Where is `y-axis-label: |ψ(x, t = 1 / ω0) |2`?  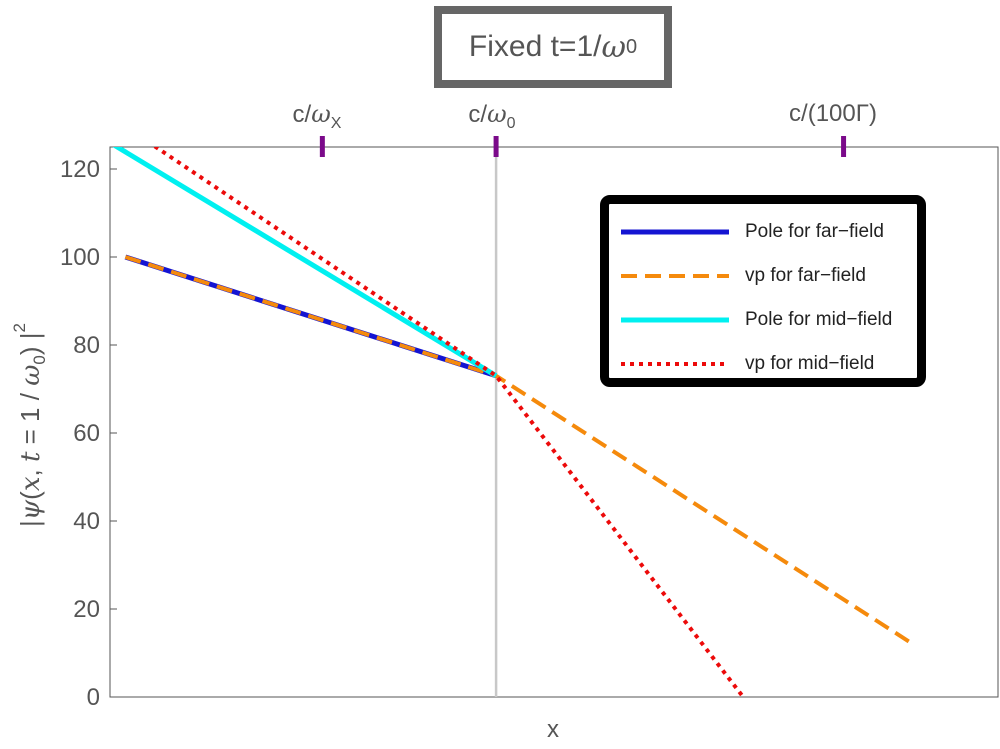 y-axis-label: |ψ(x, t = 1 / ω0) |2 is located at coordinates (30, 425).